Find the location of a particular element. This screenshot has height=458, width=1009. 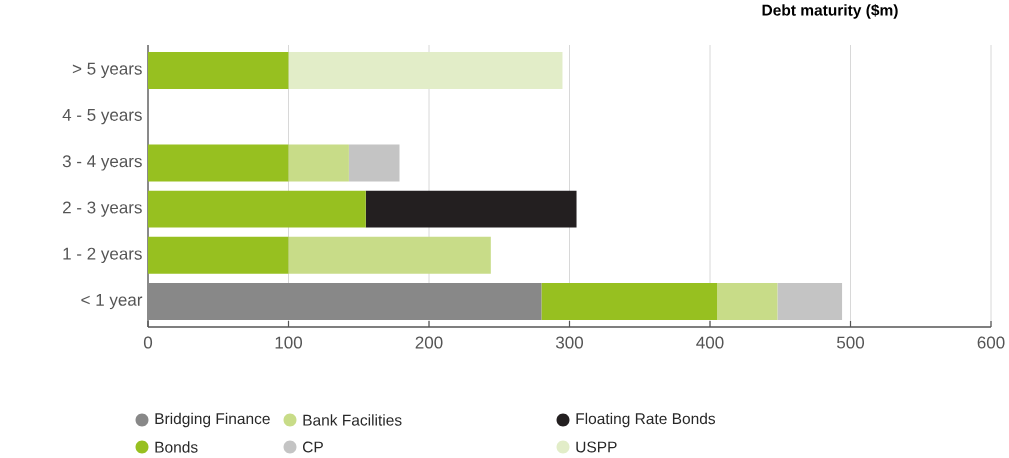

chart-title: Debt maturity ($m) is located at coordinates (830, 11).